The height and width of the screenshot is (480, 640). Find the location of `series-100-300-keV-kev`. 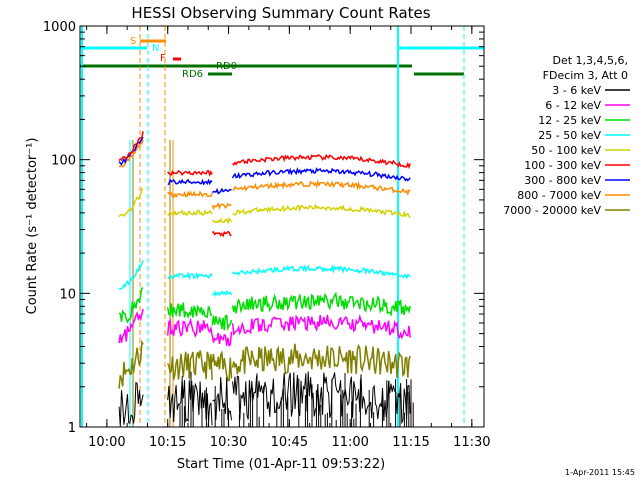

series-100-300-keV-kev is located at coordinates (264, 184).